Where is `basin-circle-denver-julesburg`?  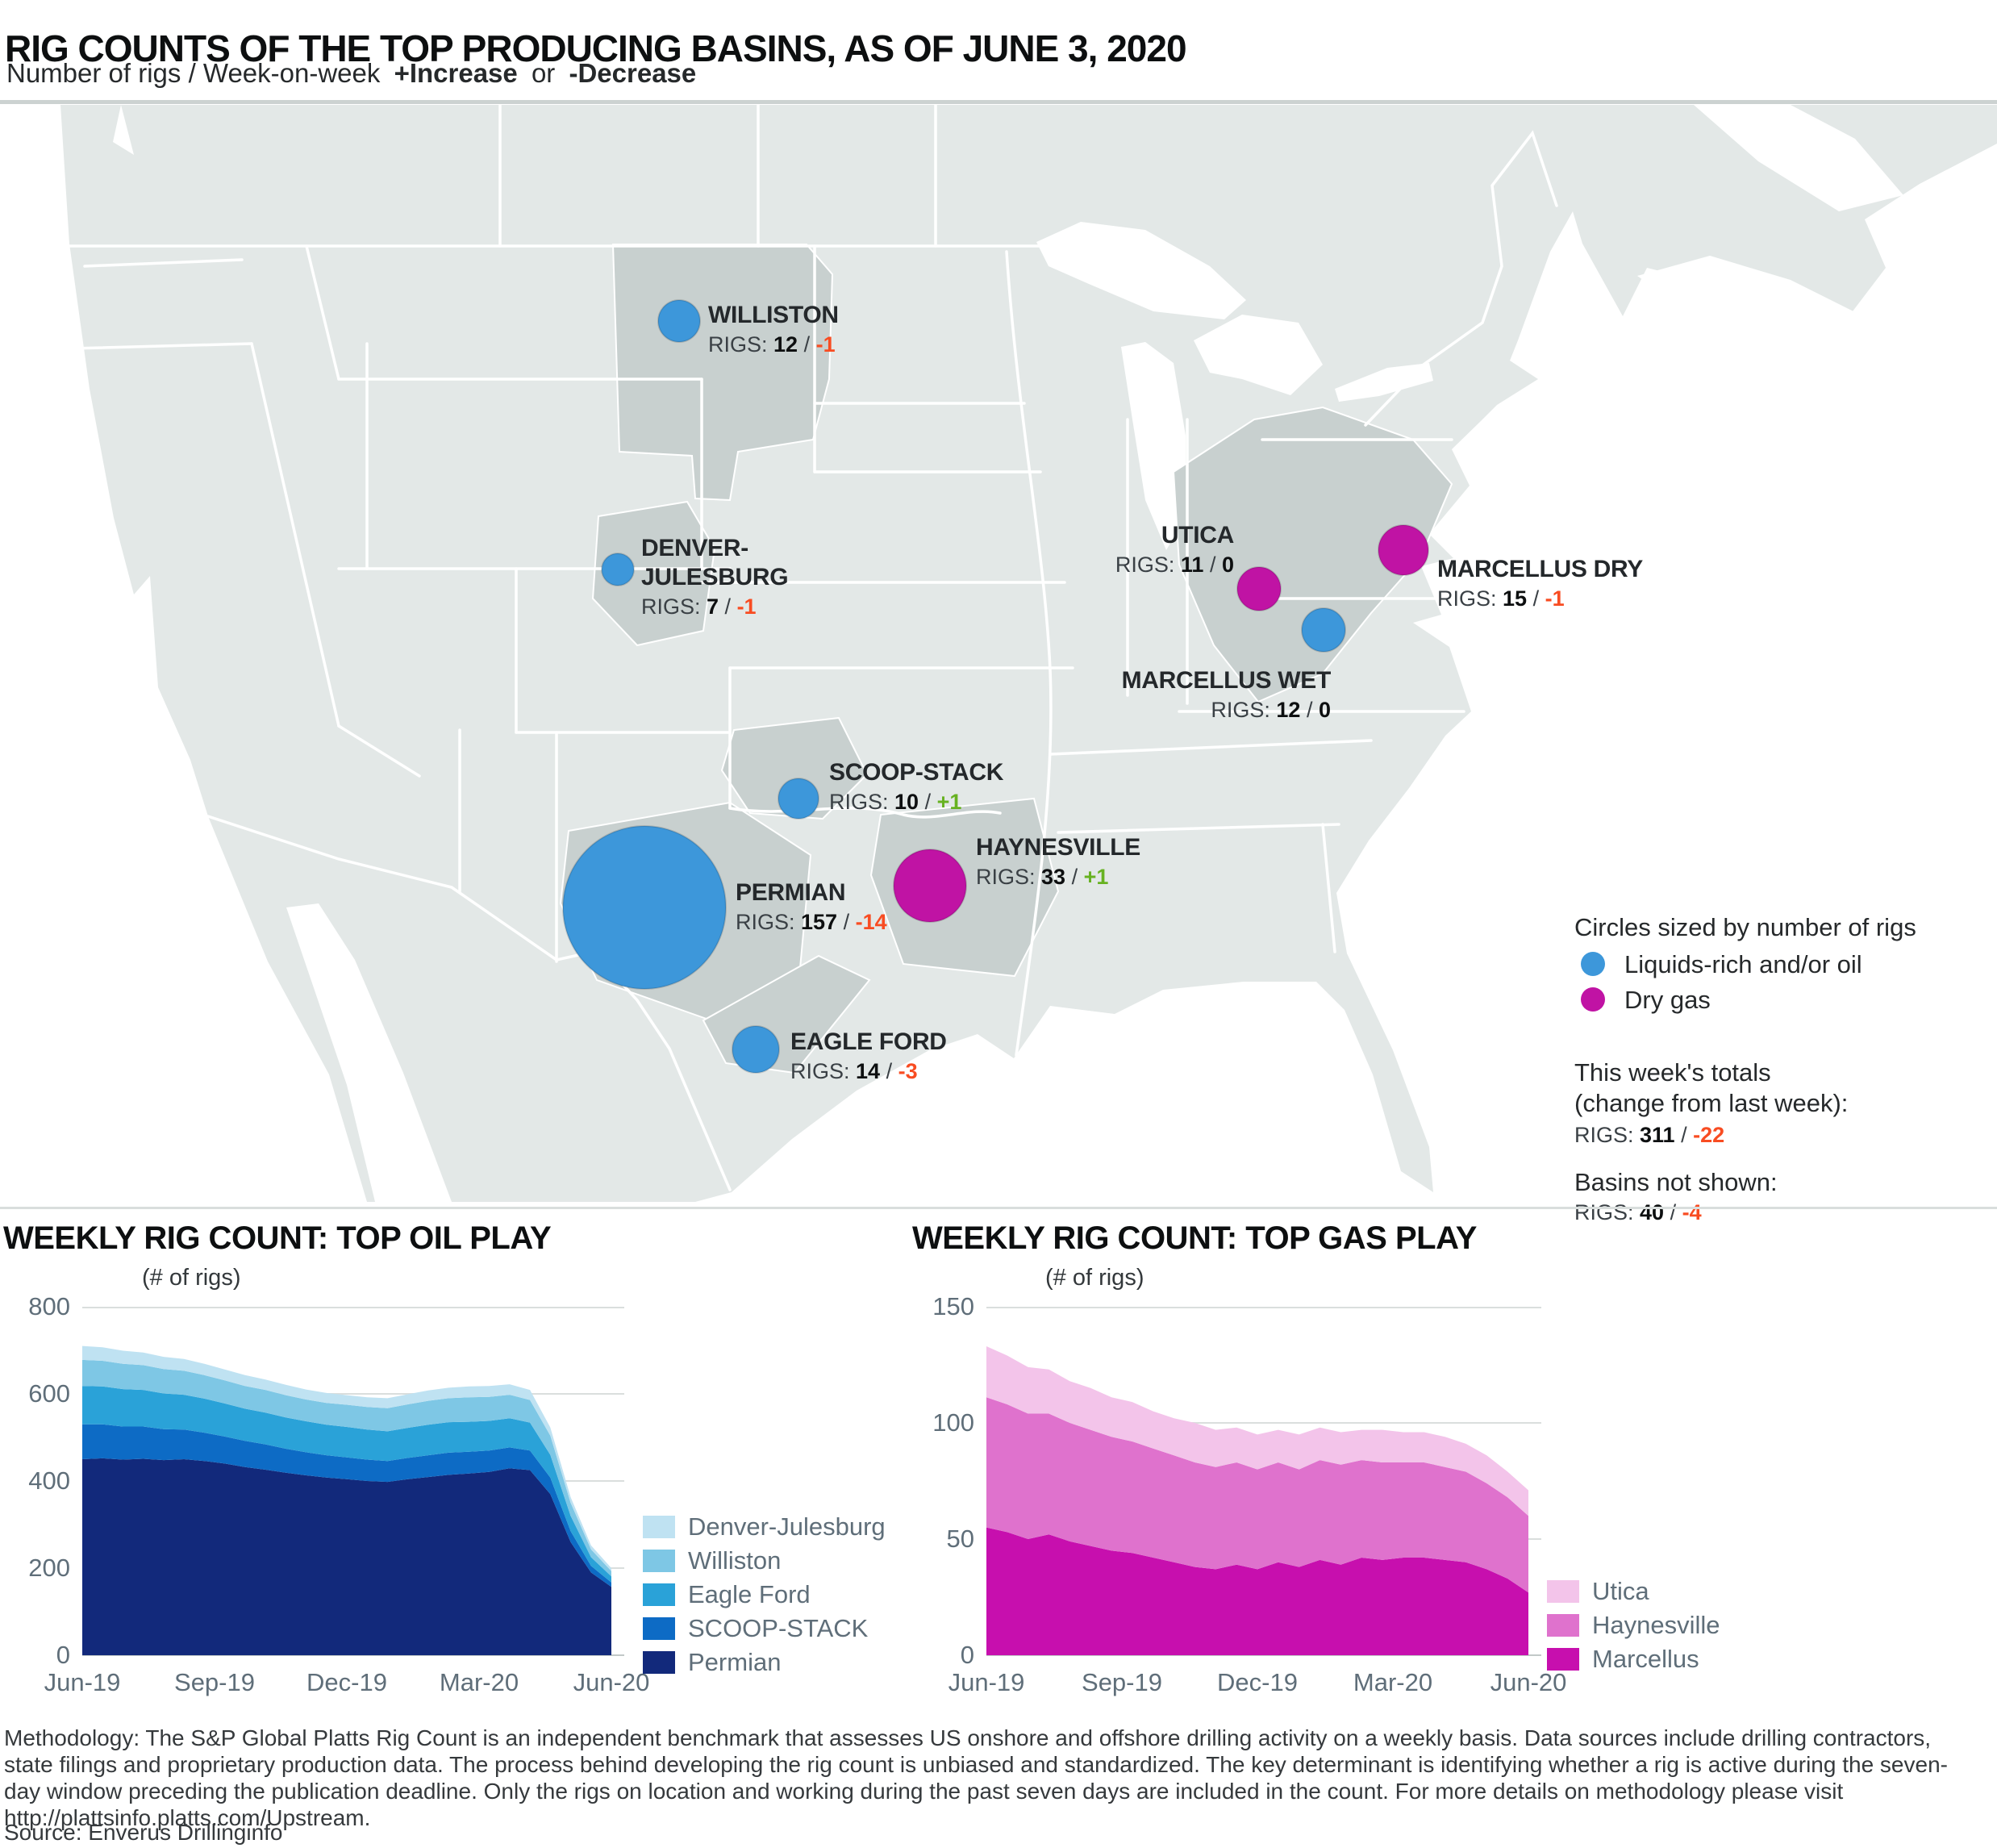 basin-circle-denver-julesburg is located at coordinates (618, 569).